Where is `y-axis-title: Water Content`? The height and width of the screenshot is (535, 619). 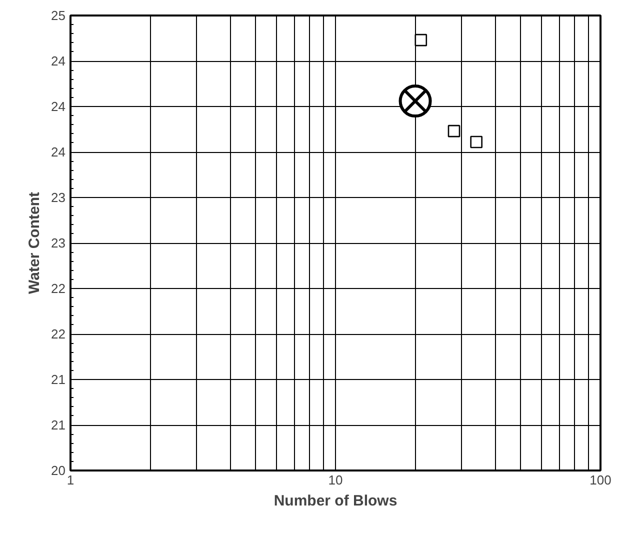
y-axis-title: Water Content is located at coordinates (35, 243).